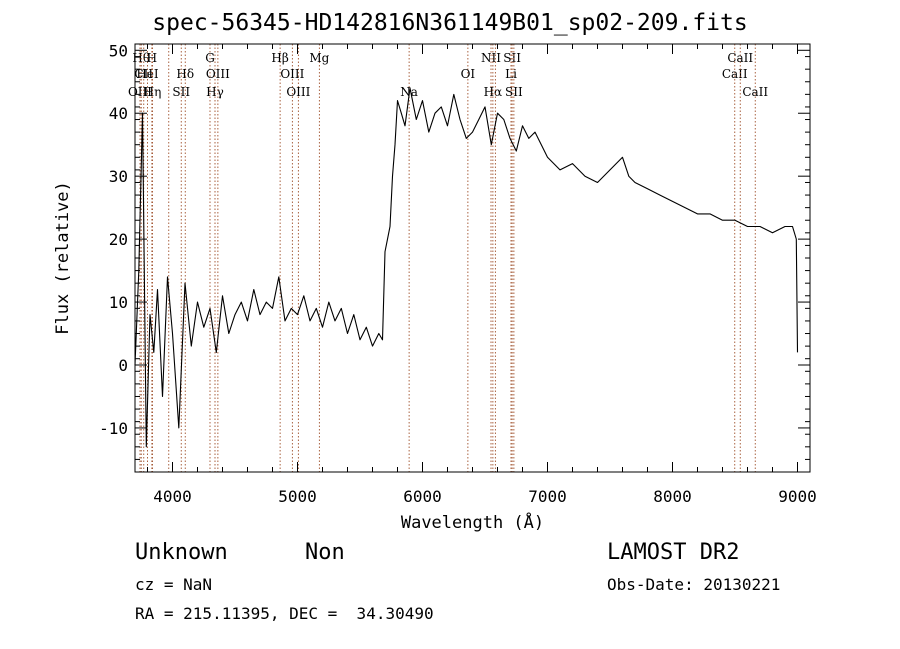 The height and width of the screenshot is (649, 900). What do you see at coordinates (153, 92) in the screenshot?
I see `line-marker-label: Hη` at bounding box center [153, 92].